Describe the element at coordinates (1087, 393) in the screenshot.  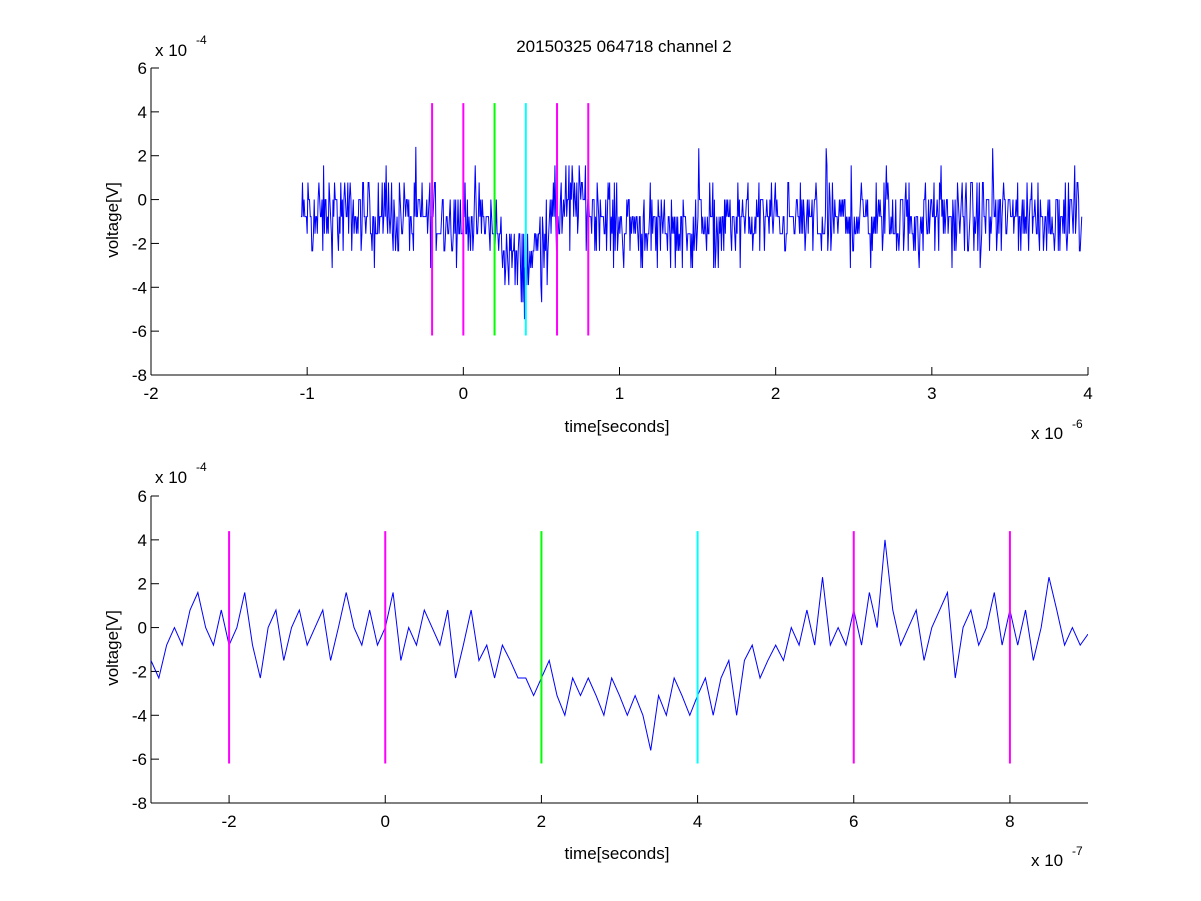
I see `x-tick-label-top: 4` at that location.